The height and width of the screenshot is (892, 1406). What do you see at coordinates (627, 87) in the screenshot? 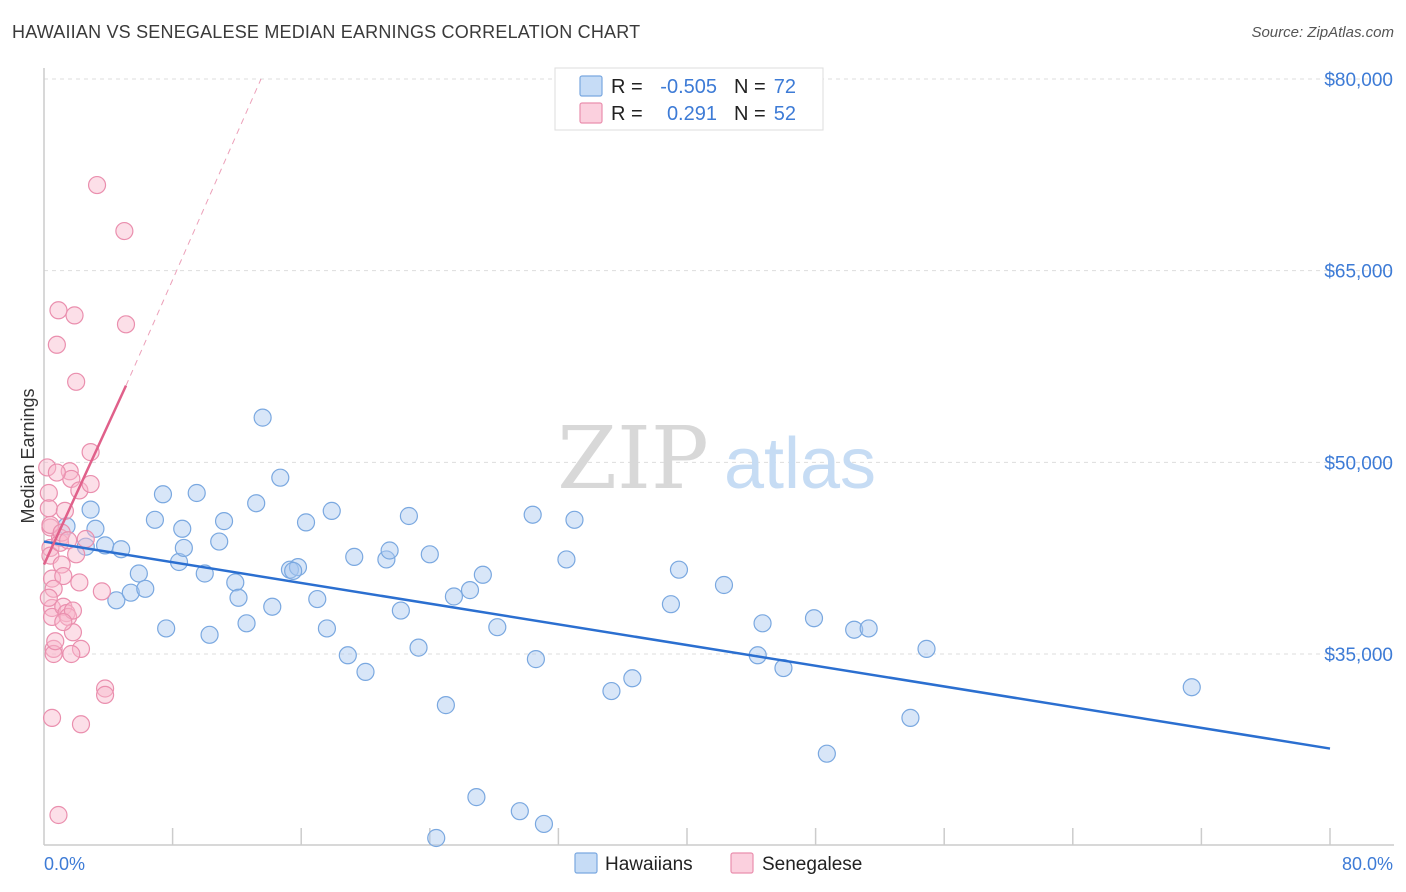
I see `stats-r-label-hawaiians: R =` at bounding box center [627, 87].